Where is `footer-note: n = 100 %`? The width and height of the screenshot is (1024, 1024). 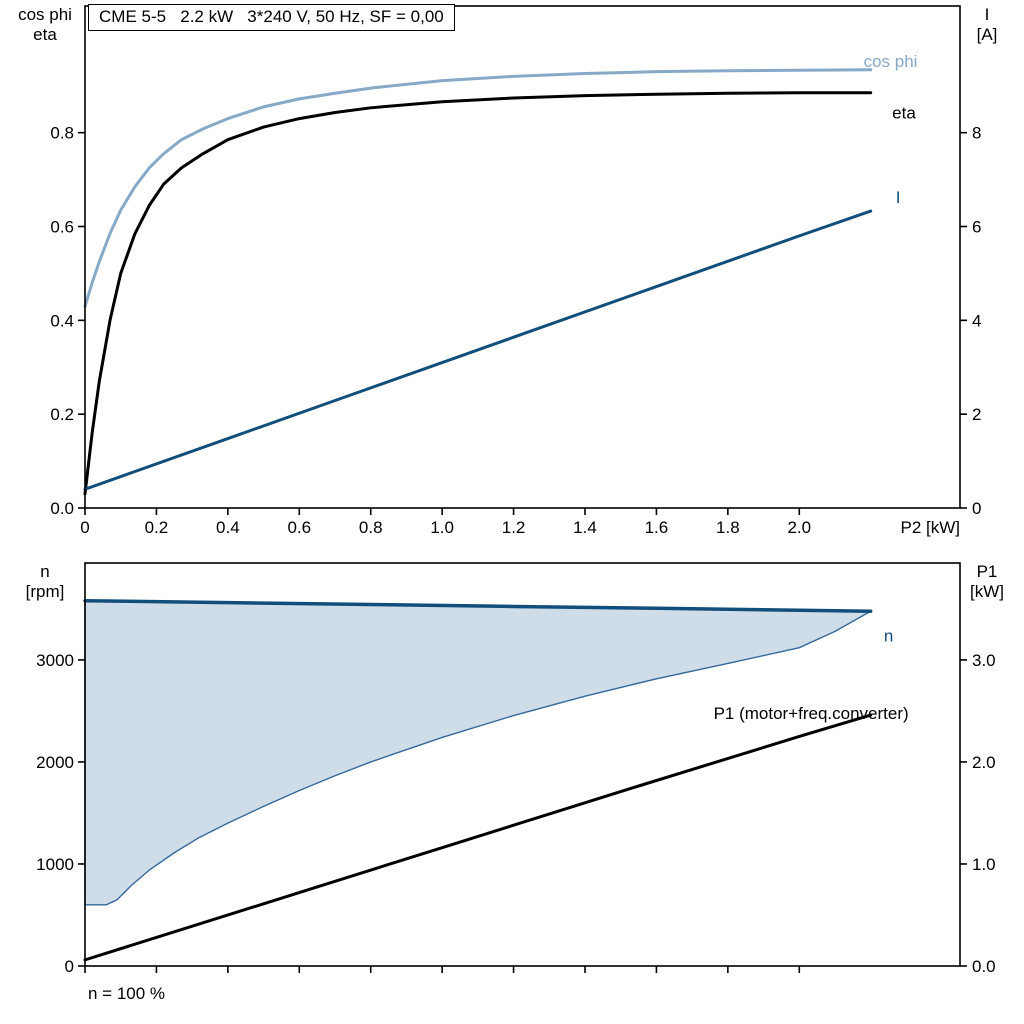 footer-note: n = 100 % is located at coordinates (127, 993).